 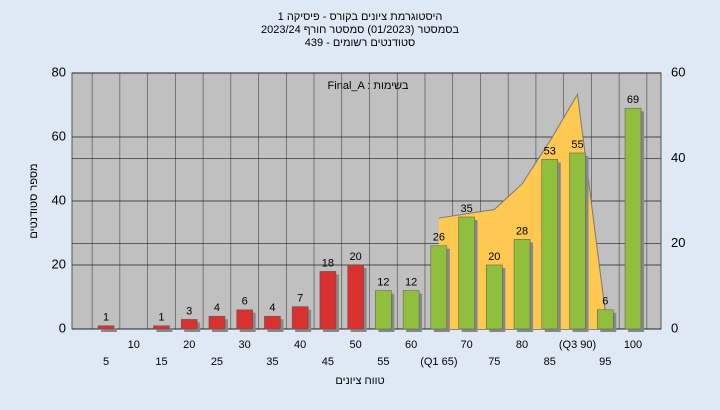 What do you see at coordinates (134, 345) in the screenshot?
I see `x-tick-label: 10` at bounding box center [134, 345].